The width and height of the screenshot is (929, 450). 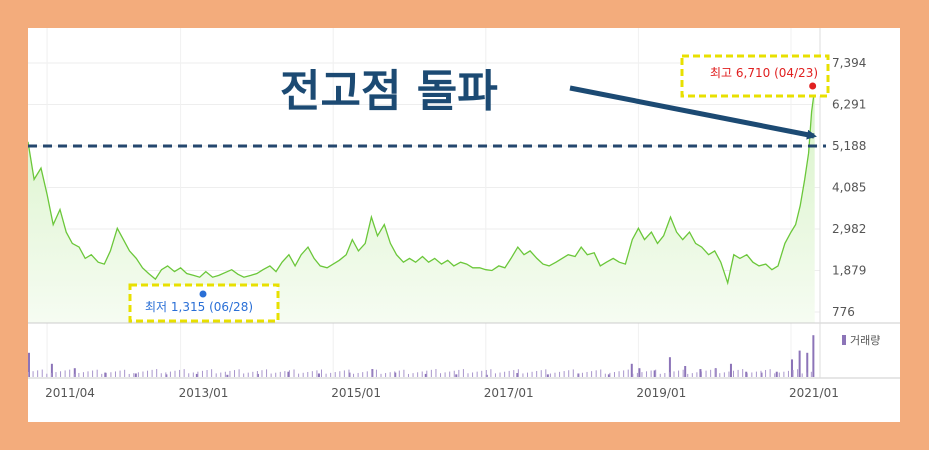 What do you see at coordinates (509, 393) in the screenshot?
I see `x-tick-label: 2017/01` at bounding box center [509, 393].